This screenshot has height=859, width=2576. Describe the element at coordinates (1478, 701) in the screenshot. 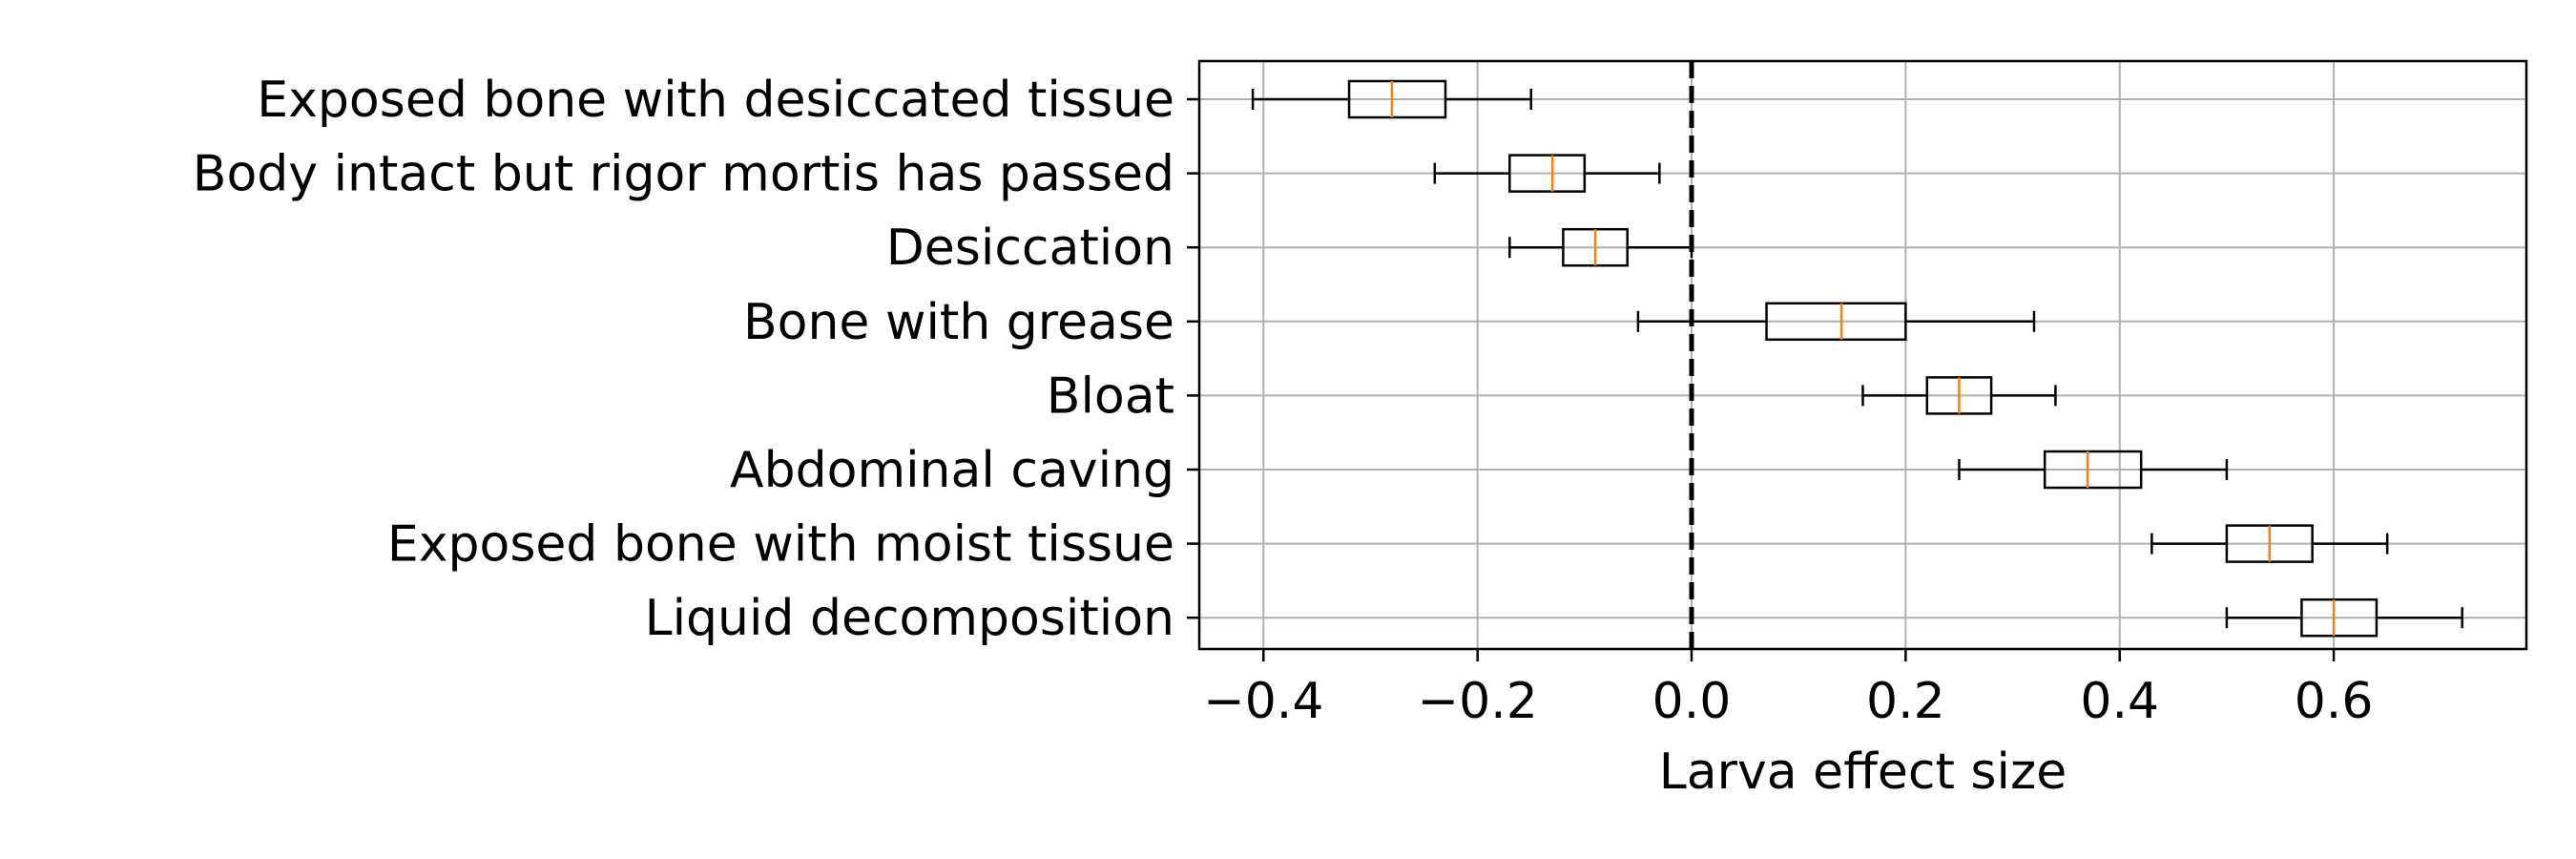

I see `x-tick-label: −0.2` at that location.